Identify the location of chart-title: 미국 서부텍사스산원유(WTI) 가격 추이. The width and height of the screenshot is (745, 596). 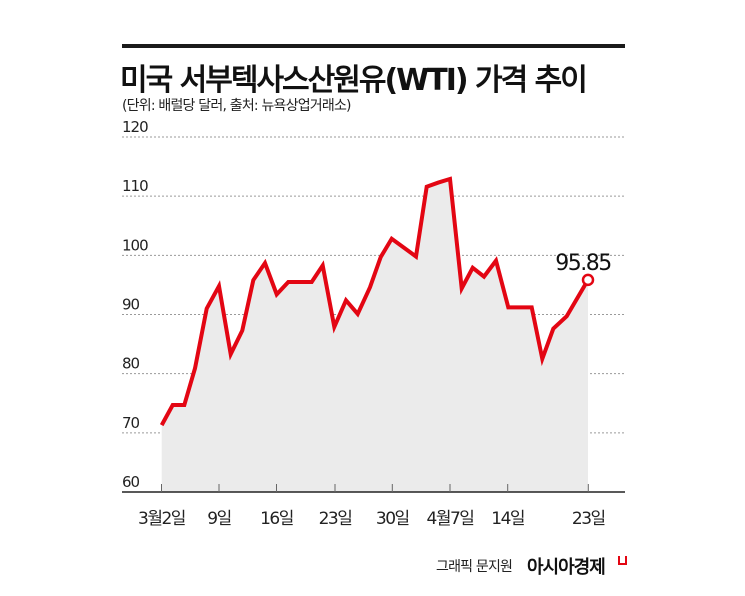
(354, 80).